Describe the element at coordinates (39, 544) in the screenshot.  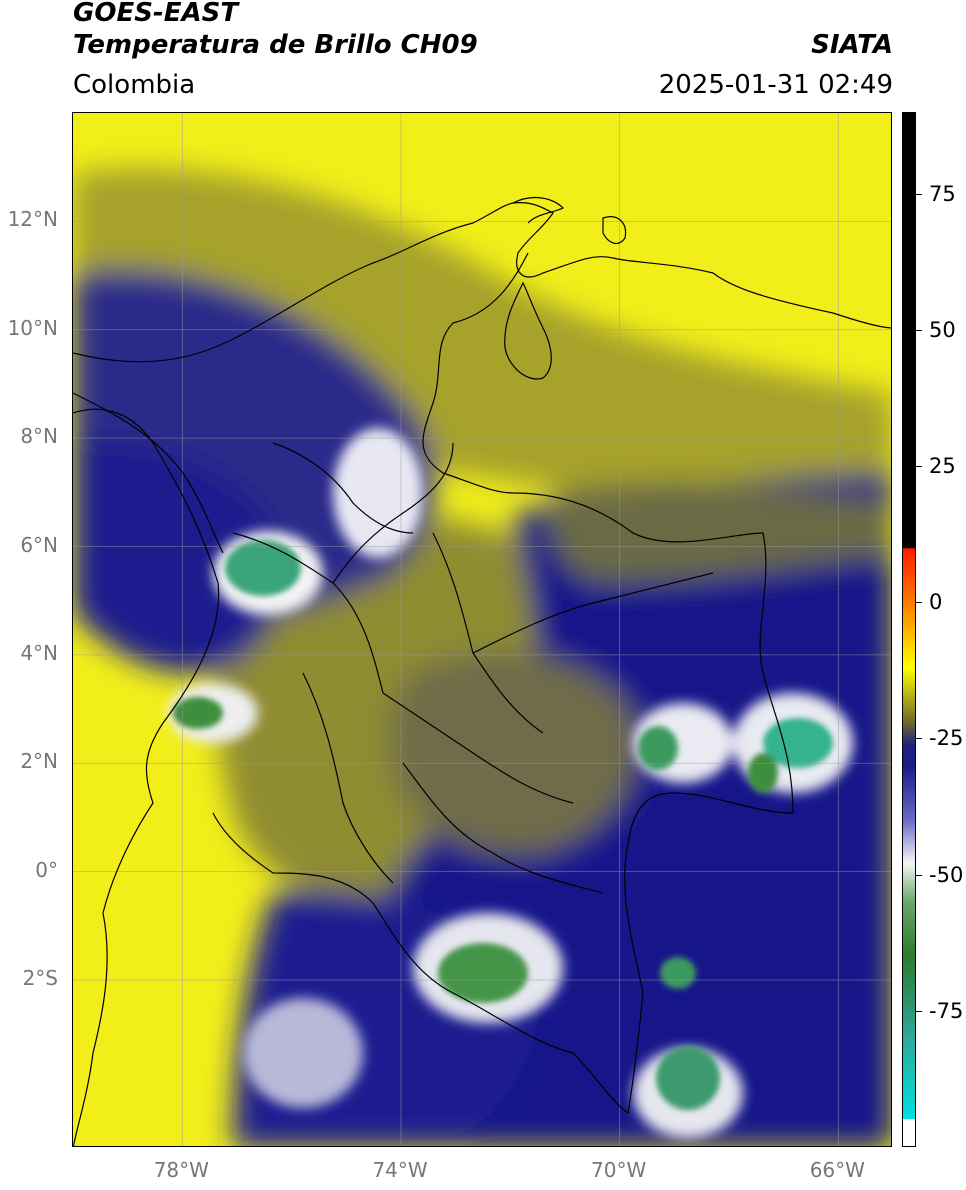
I see `latitude-label: 6°N` at that location.